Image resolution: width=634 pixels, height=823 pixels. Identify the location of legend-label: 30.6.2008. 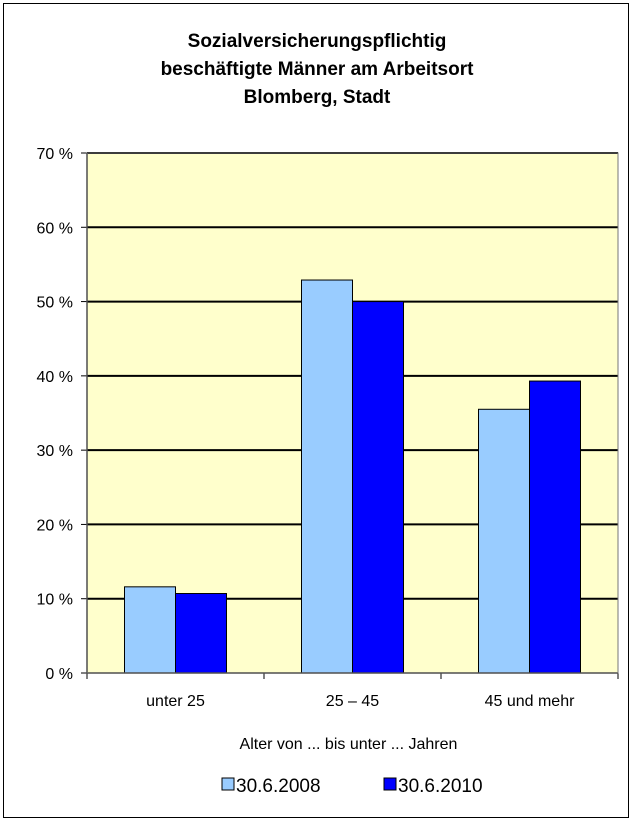
(278, 786).